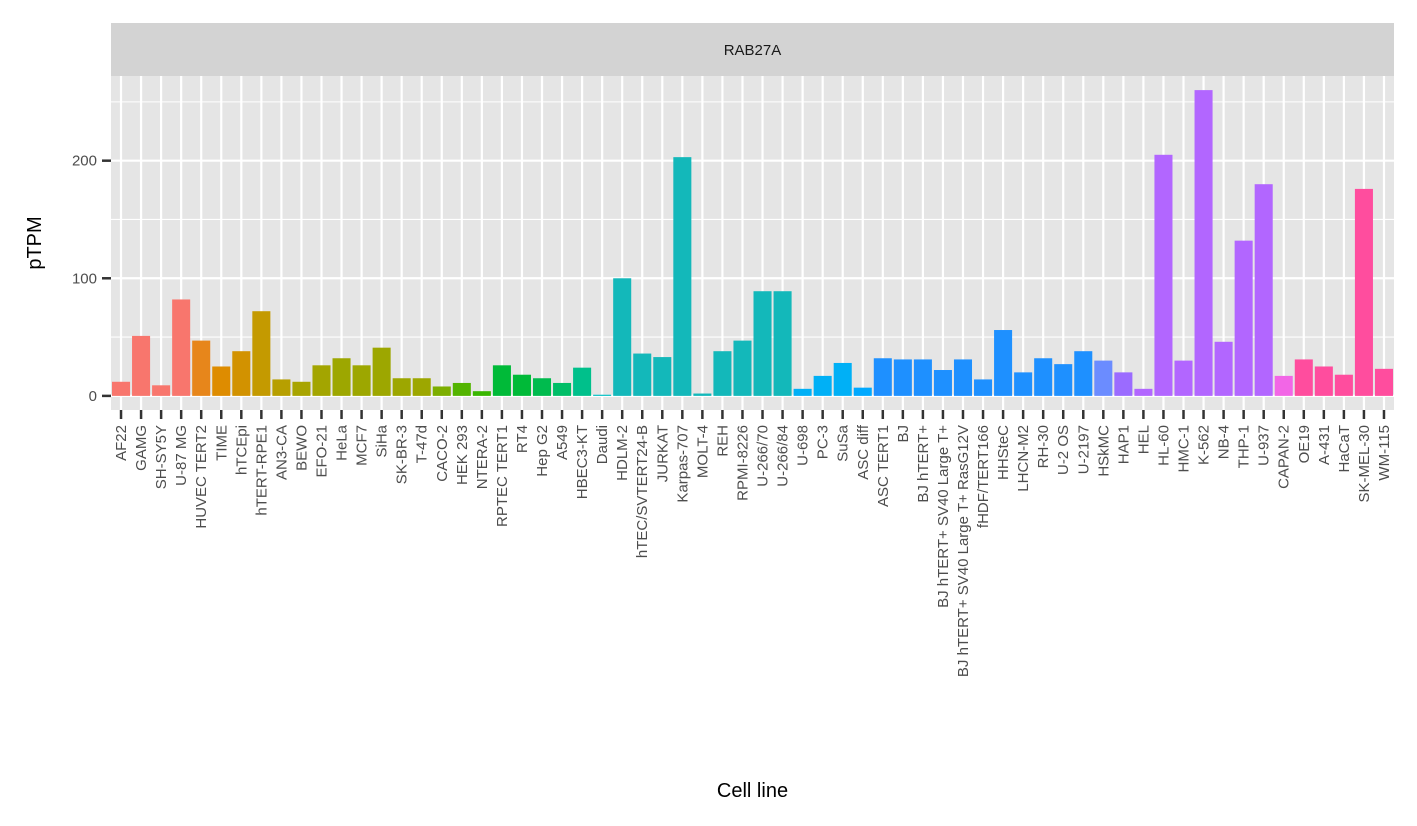 This screenshot has height=826, width=1417. What do you see at coordinates (301, 448) in the screenshot?
I see `x-tick-label: BEWO` at bounding box center [301, 448].